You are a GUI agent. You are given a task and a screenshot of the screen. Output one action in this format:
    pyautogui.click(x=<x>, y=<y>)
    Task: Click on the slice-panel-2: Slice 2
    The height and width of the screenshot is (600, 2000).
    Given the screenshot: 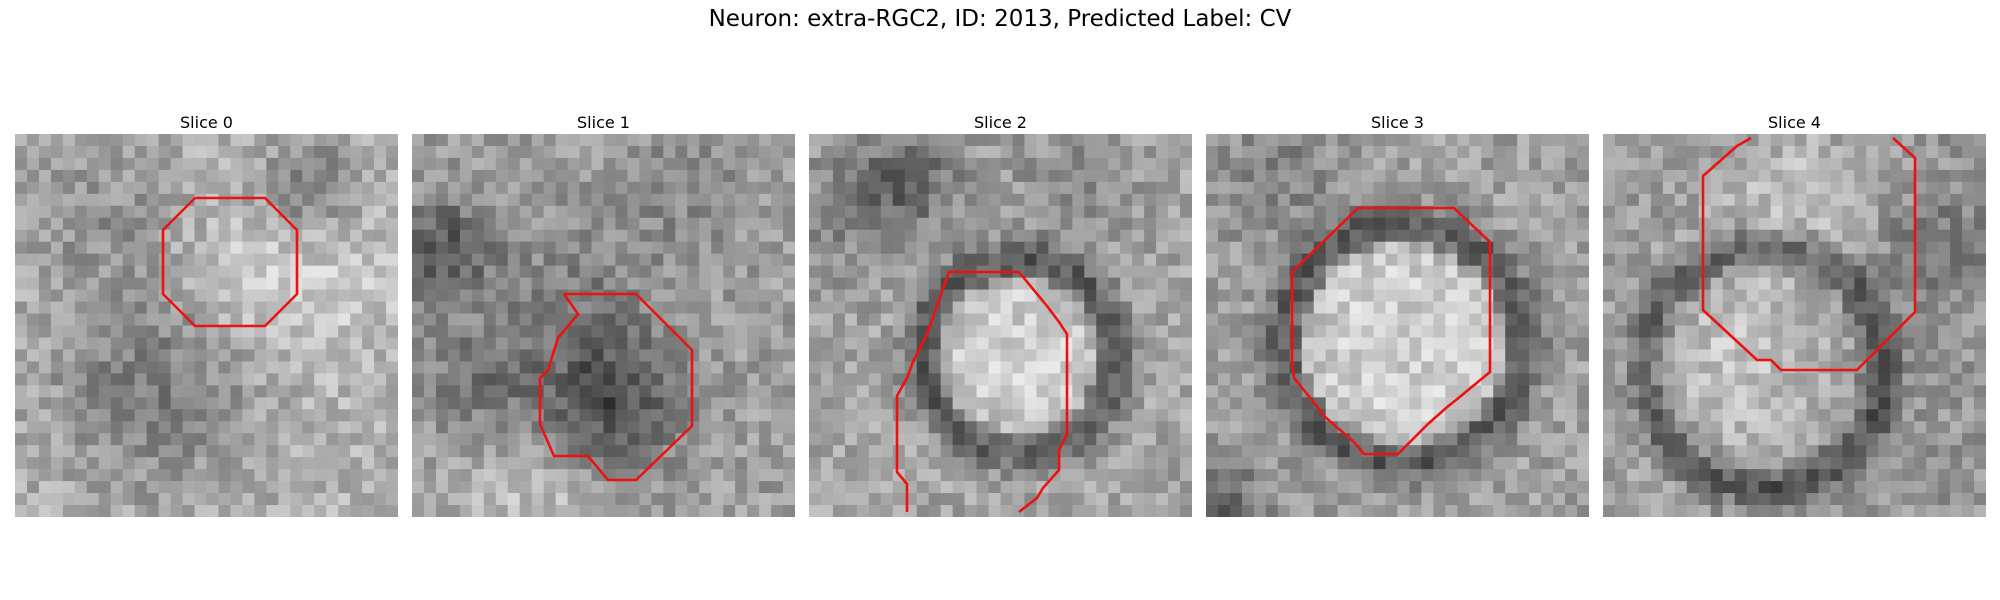 What is the action you would take?
    pyautogui.click(x=1000, y=314)
    